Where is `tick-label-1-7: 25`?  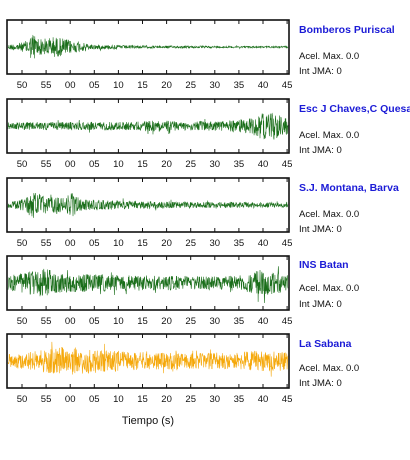 tick-label-1-7: 25 is located at coordinates (190, 164).